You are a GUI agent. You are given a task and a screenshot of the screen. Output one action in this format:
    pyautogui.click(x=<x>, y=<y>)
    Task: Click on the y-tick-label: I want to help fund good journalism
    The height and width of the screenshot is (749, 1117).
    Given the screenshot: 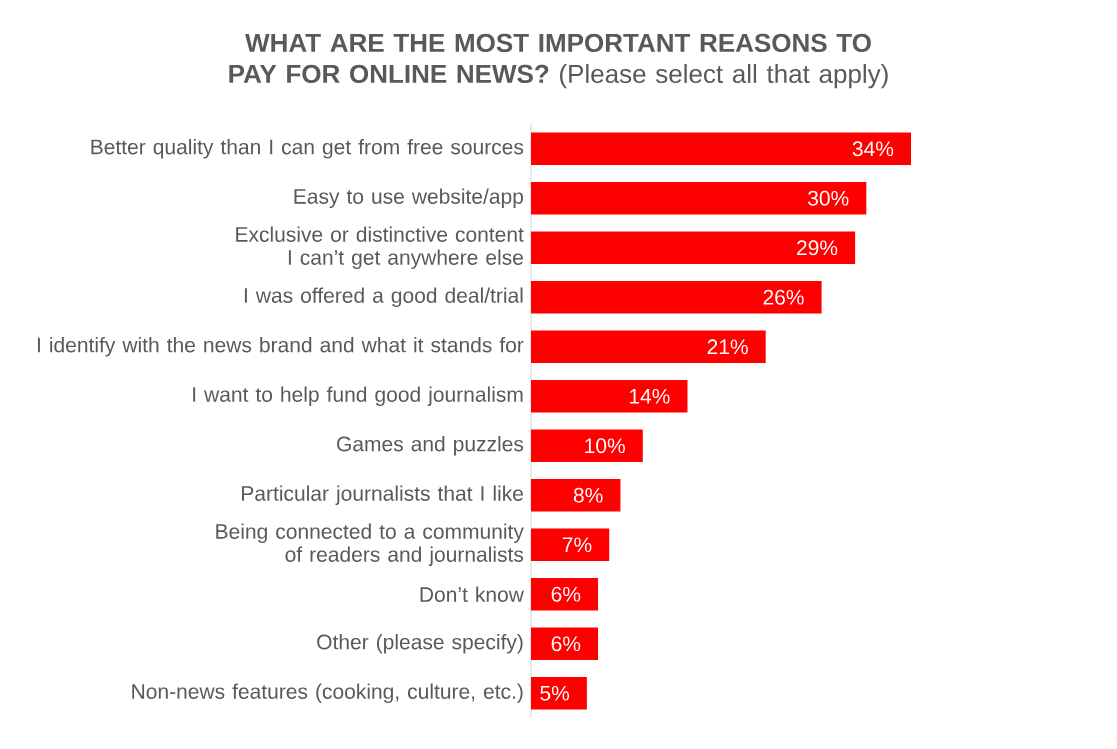 What is the action you would take?
    pyautogui.click(x=358, y=396)
    